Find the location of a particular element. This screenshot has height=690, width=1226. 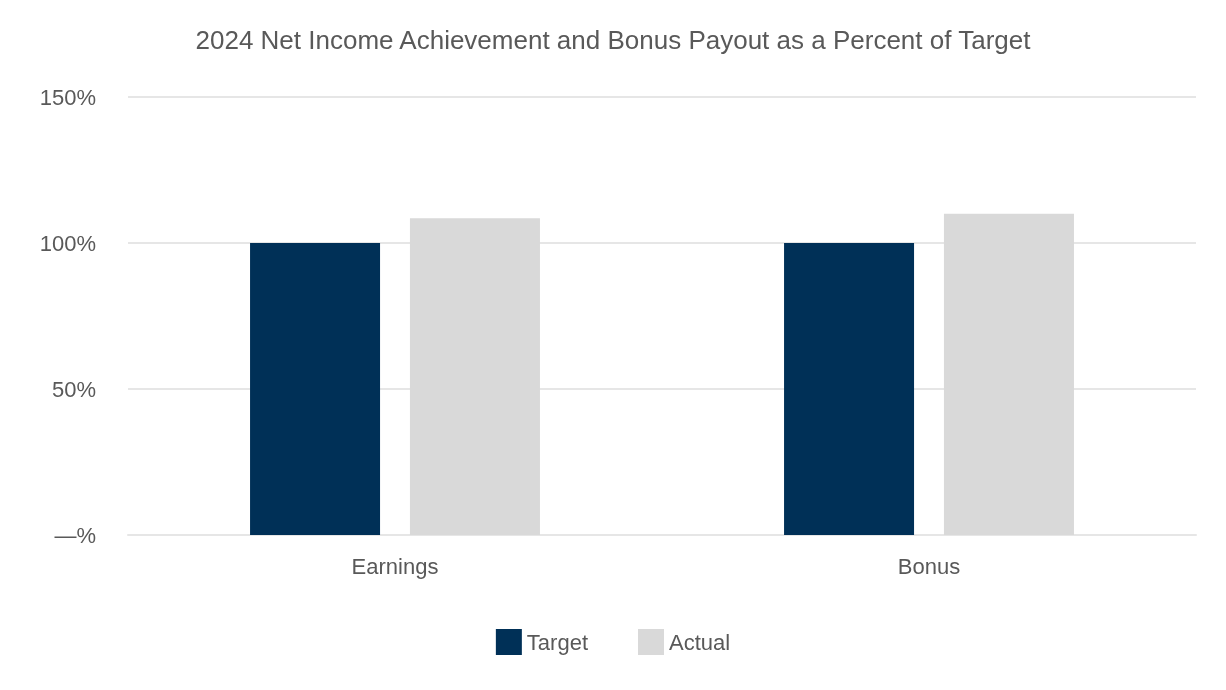

y-tick-label: —% is located at coordinates (75, 535).